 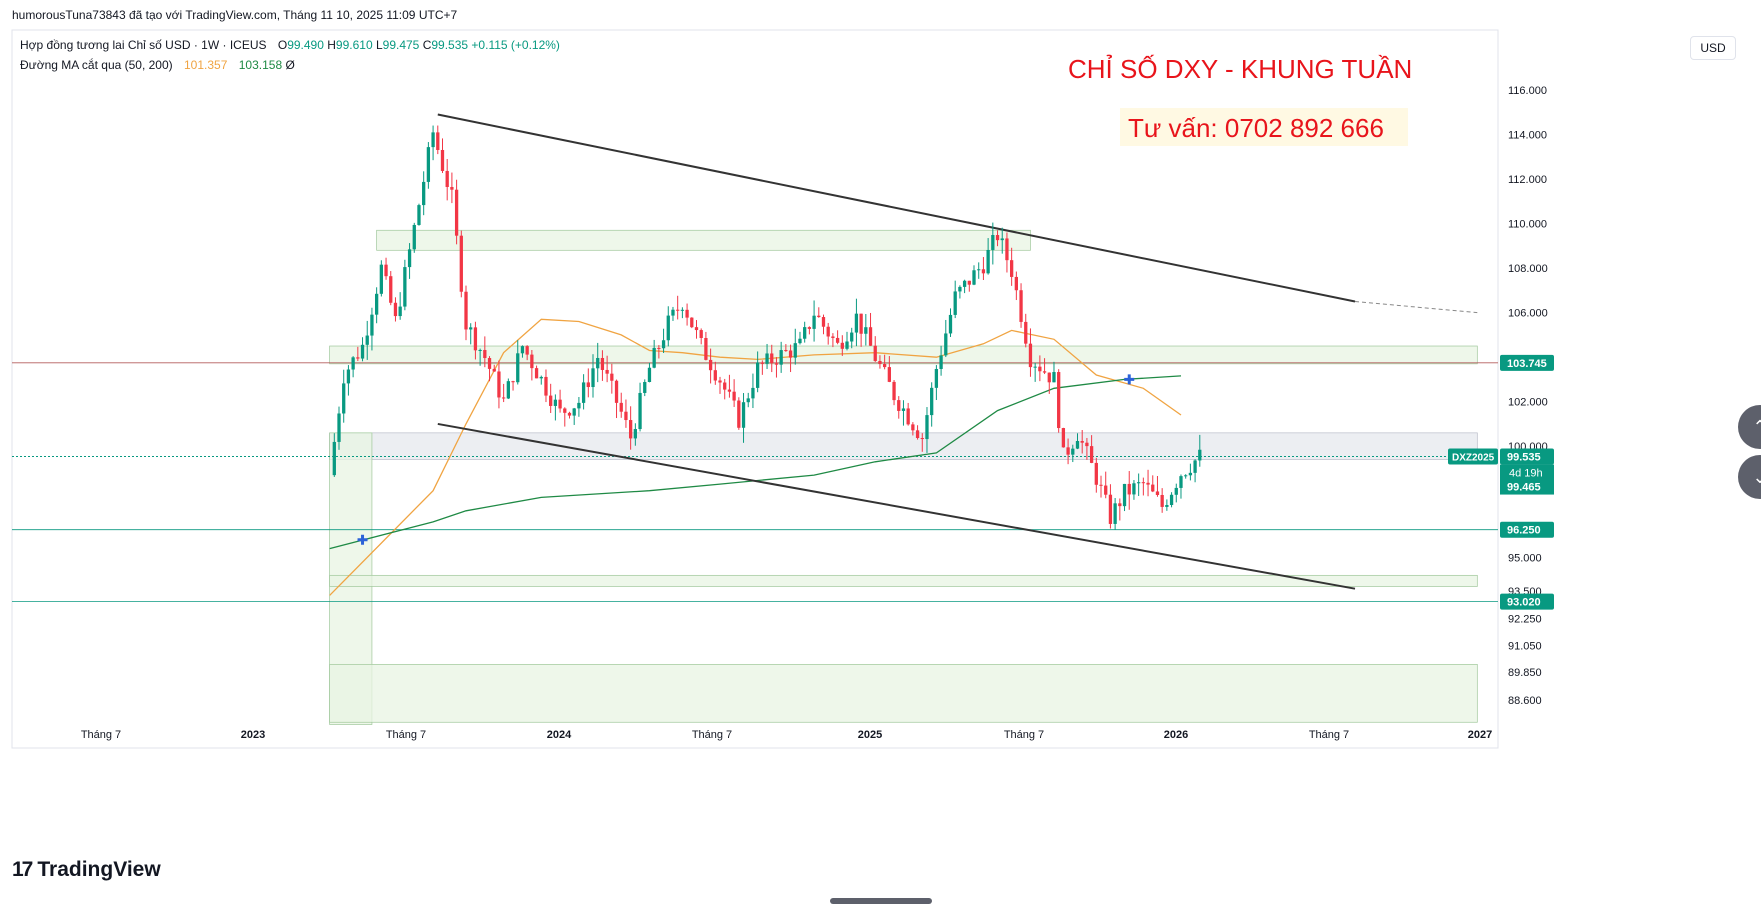 I want to click on y-tick-label-10: 92.250, so click(x=1525, y=620).